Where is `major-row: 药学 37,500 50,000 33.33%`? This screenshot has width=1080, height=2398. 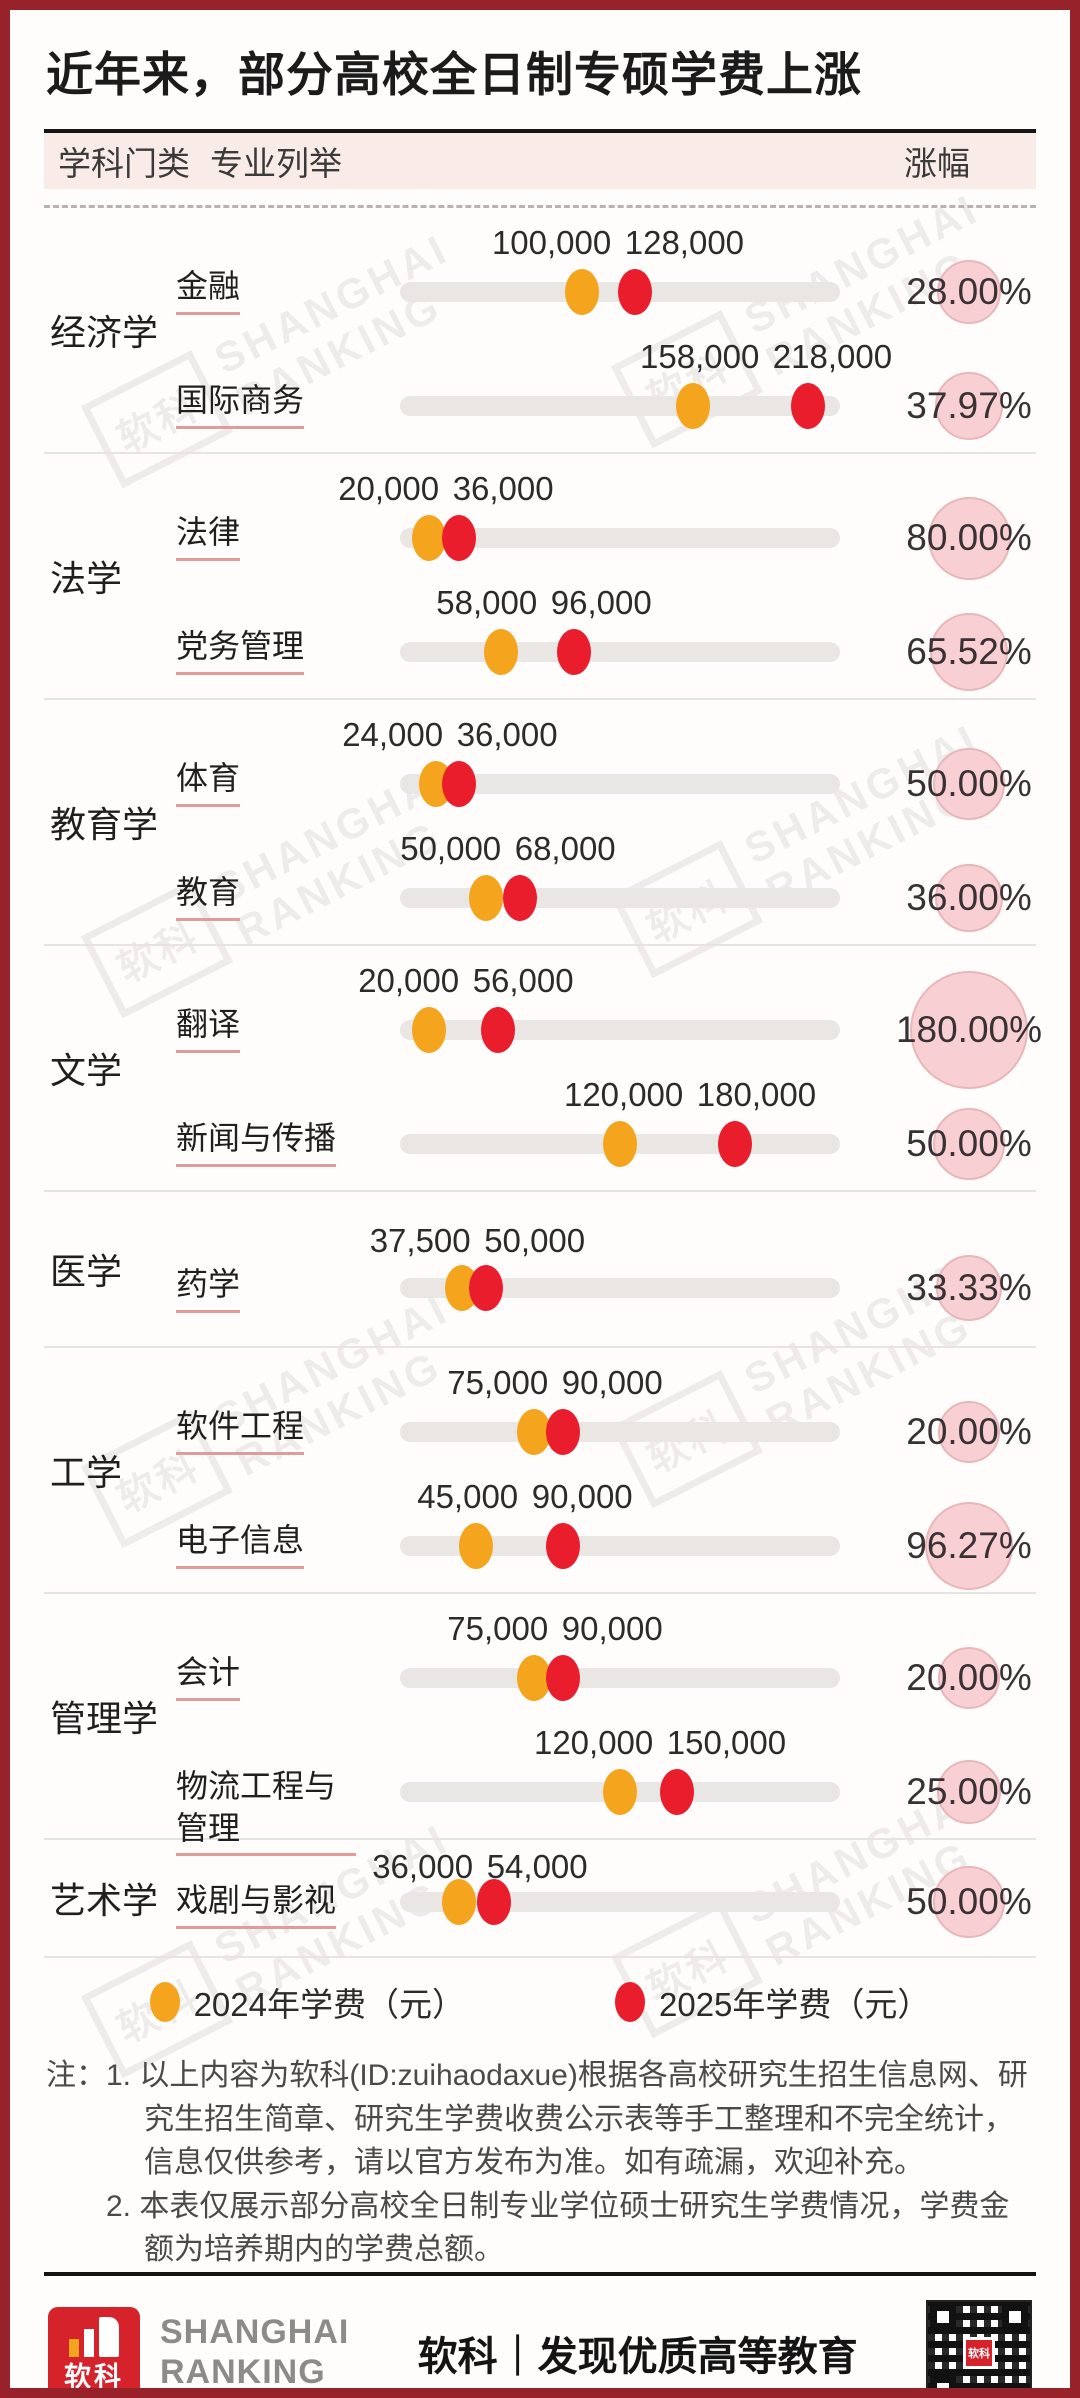
major-row: 药学 37,500 50,000 33.33% is located at coordinates (606, 1269).